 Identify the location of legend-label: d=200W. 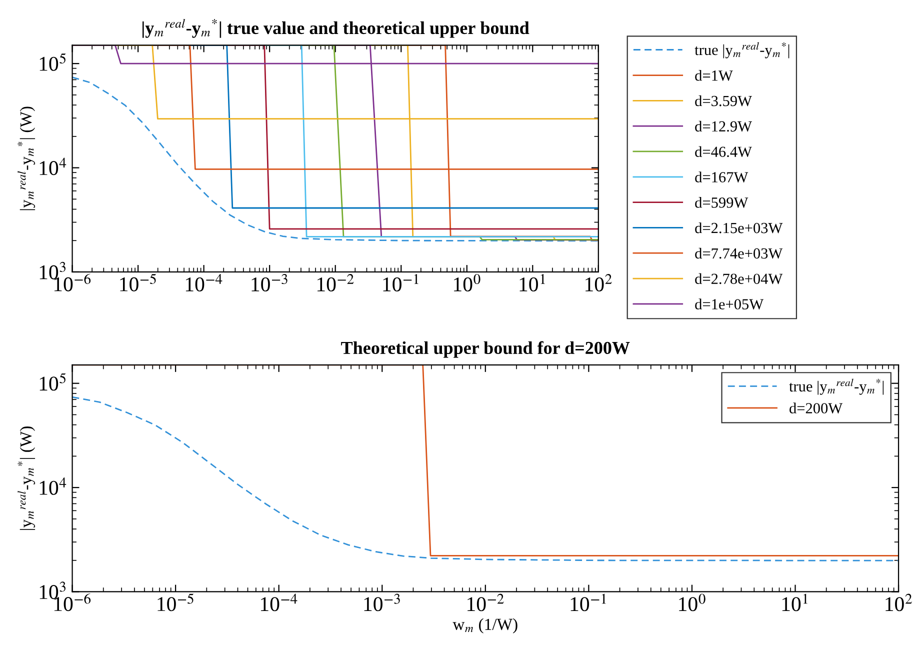
(816, 408).